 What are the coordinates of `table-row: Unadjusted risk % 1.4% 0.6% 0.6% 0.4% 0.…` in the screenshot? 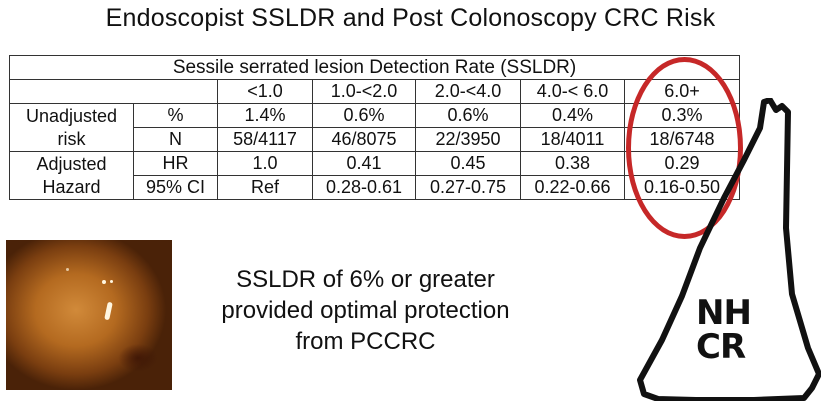 It's located at (375, 127).